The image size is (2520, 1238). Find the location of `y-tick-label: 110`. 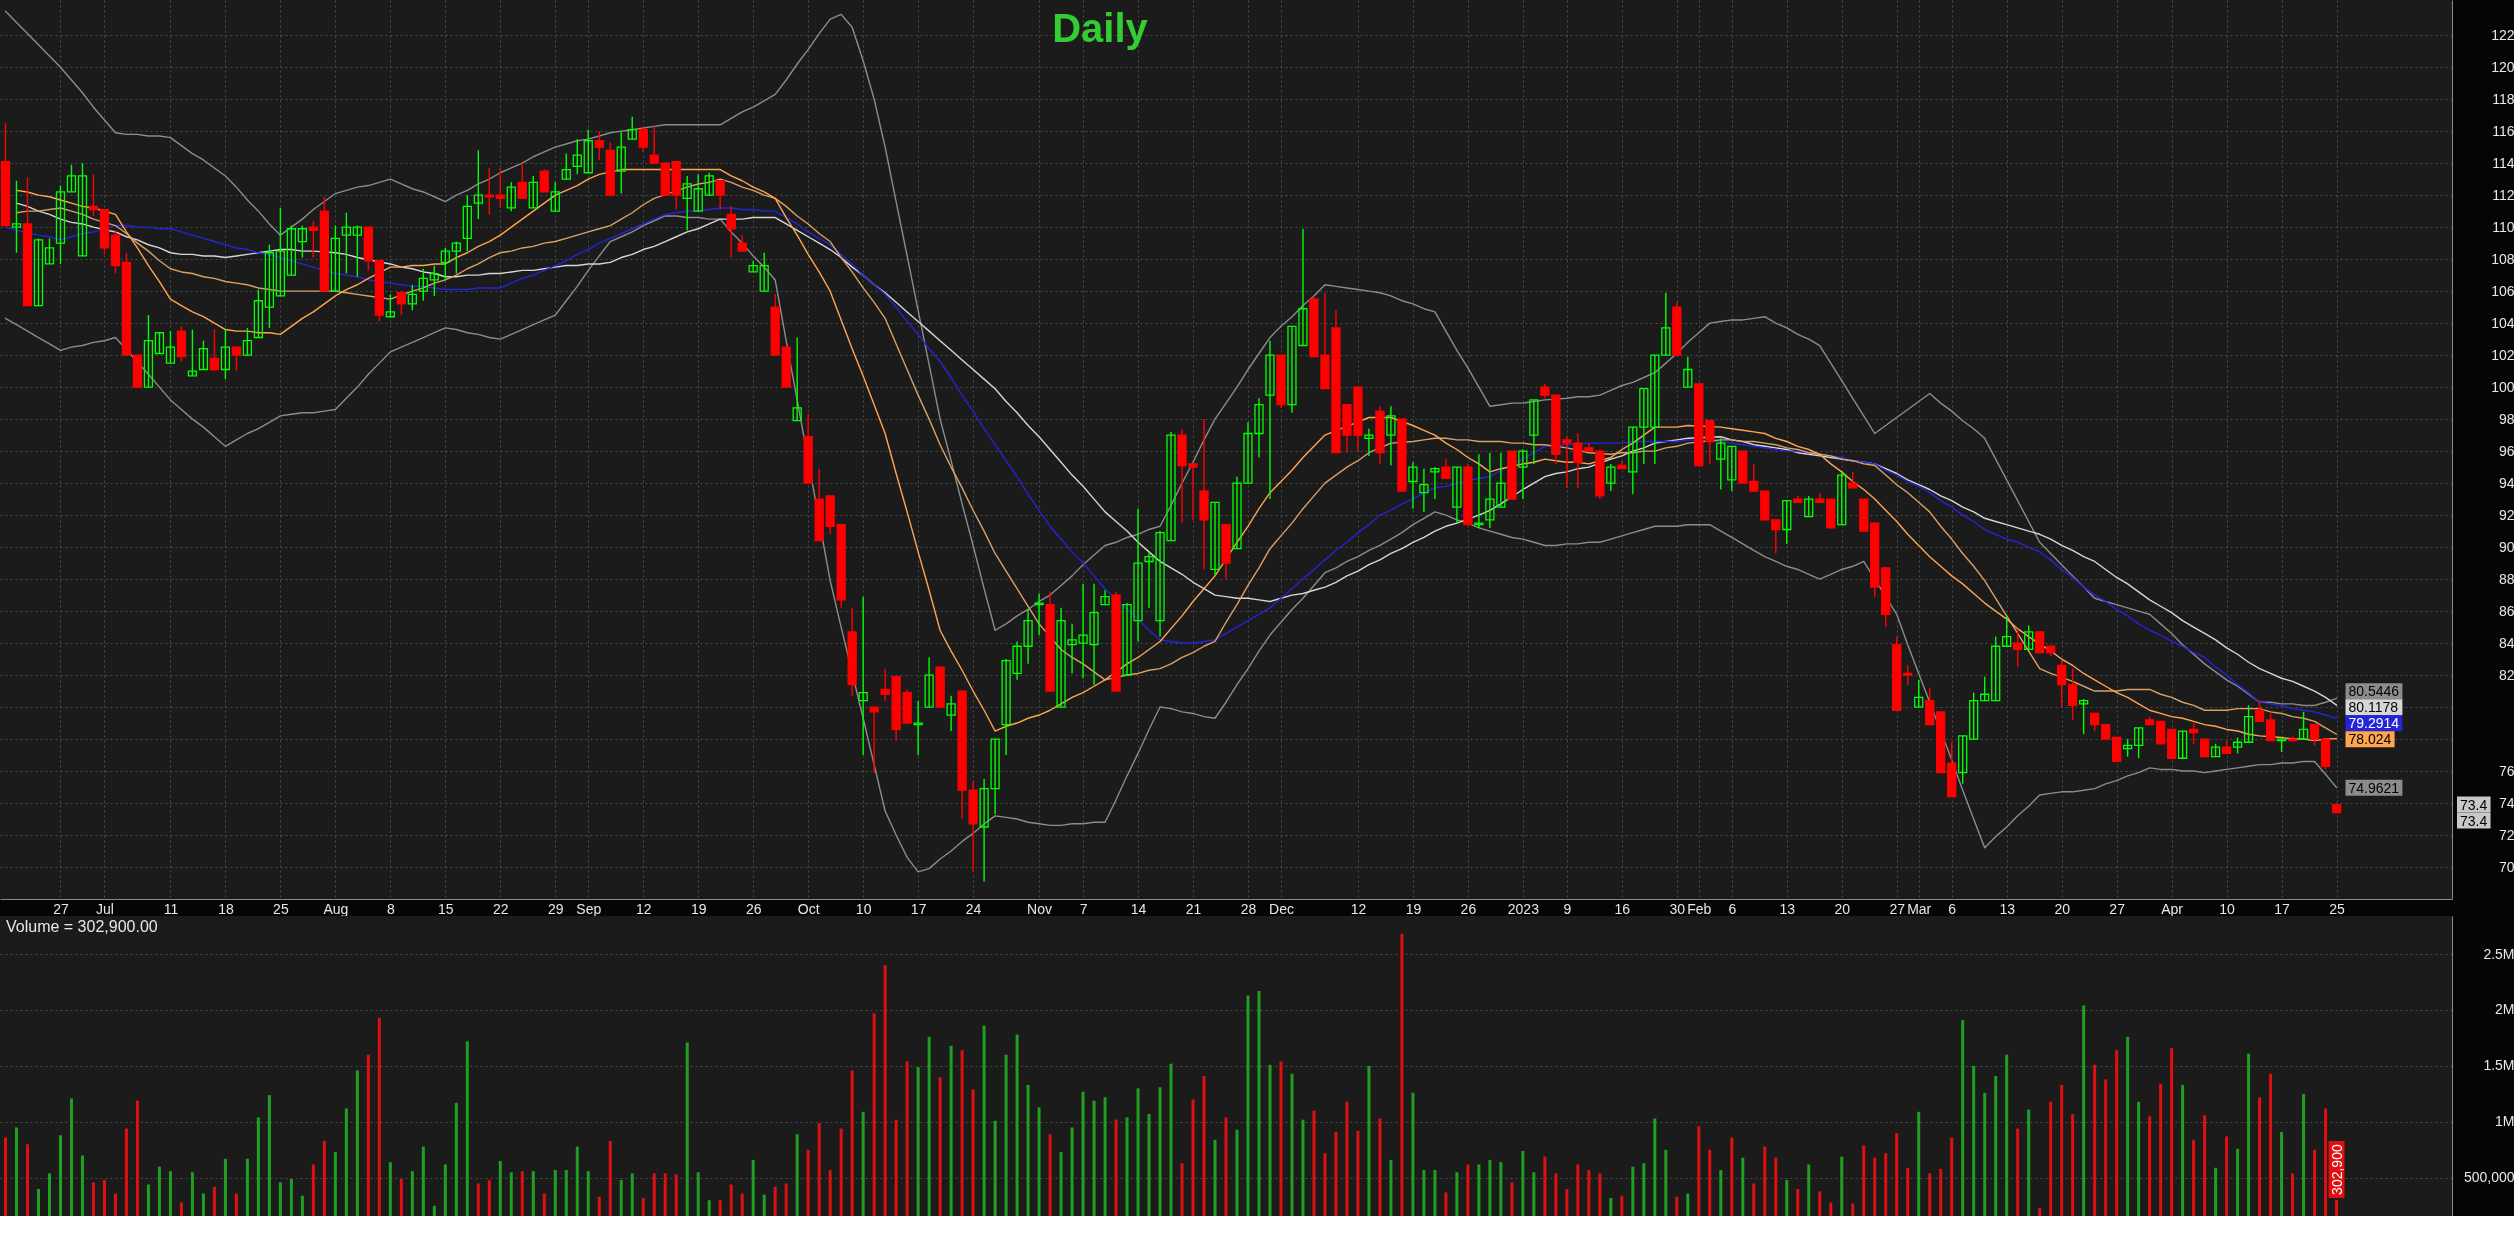

y-tick-label: 110 is located at coordinates (2503, 226).